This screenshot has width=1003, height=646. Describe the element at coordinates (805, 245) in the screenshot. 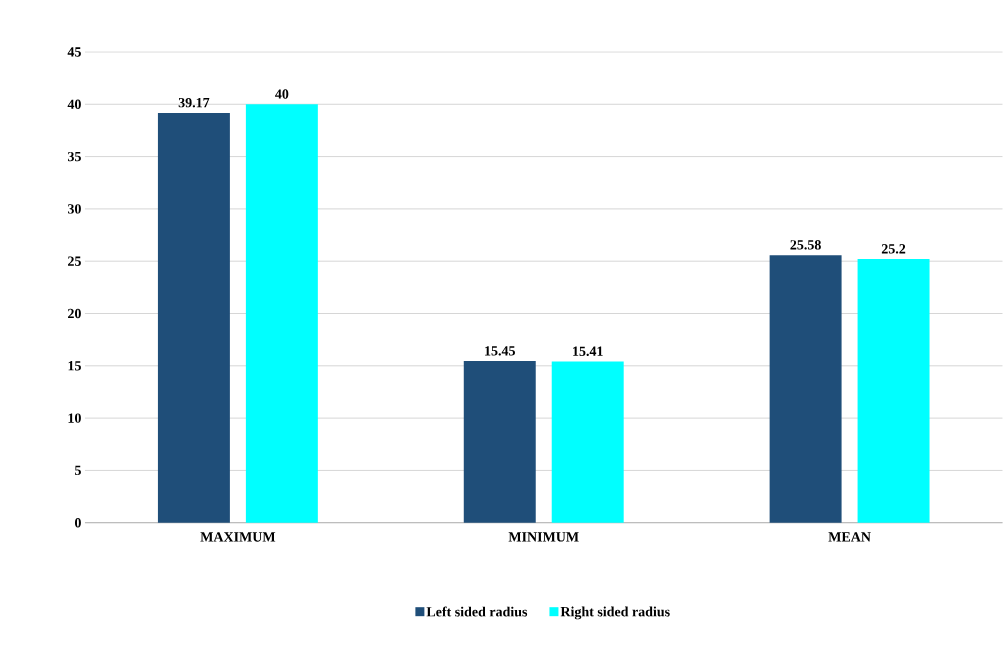

I see `data-label: 25.58` at that location.